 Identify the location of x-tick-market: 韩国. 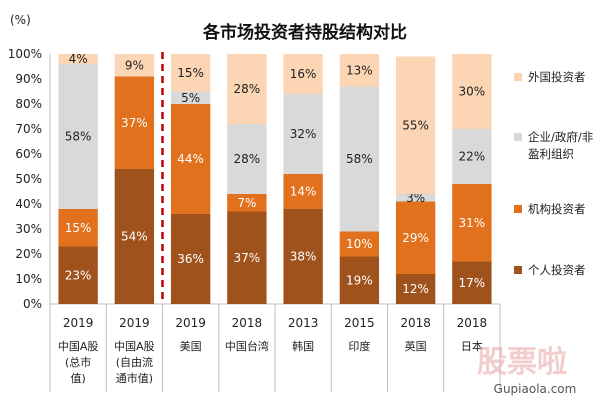
(303, 346).